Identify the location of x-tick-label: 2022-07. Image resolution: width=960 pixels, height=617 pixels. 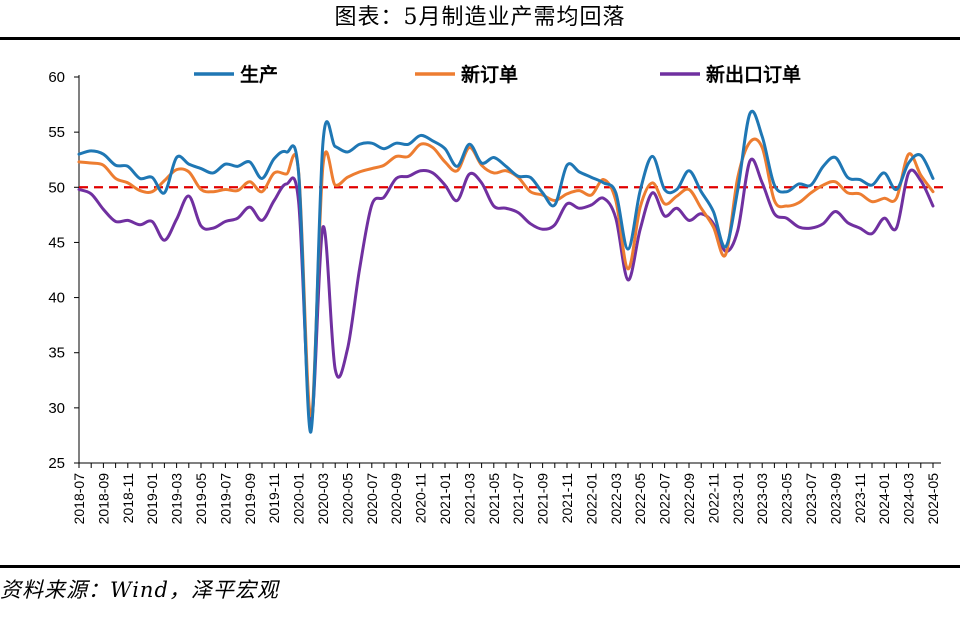
(665, 499).